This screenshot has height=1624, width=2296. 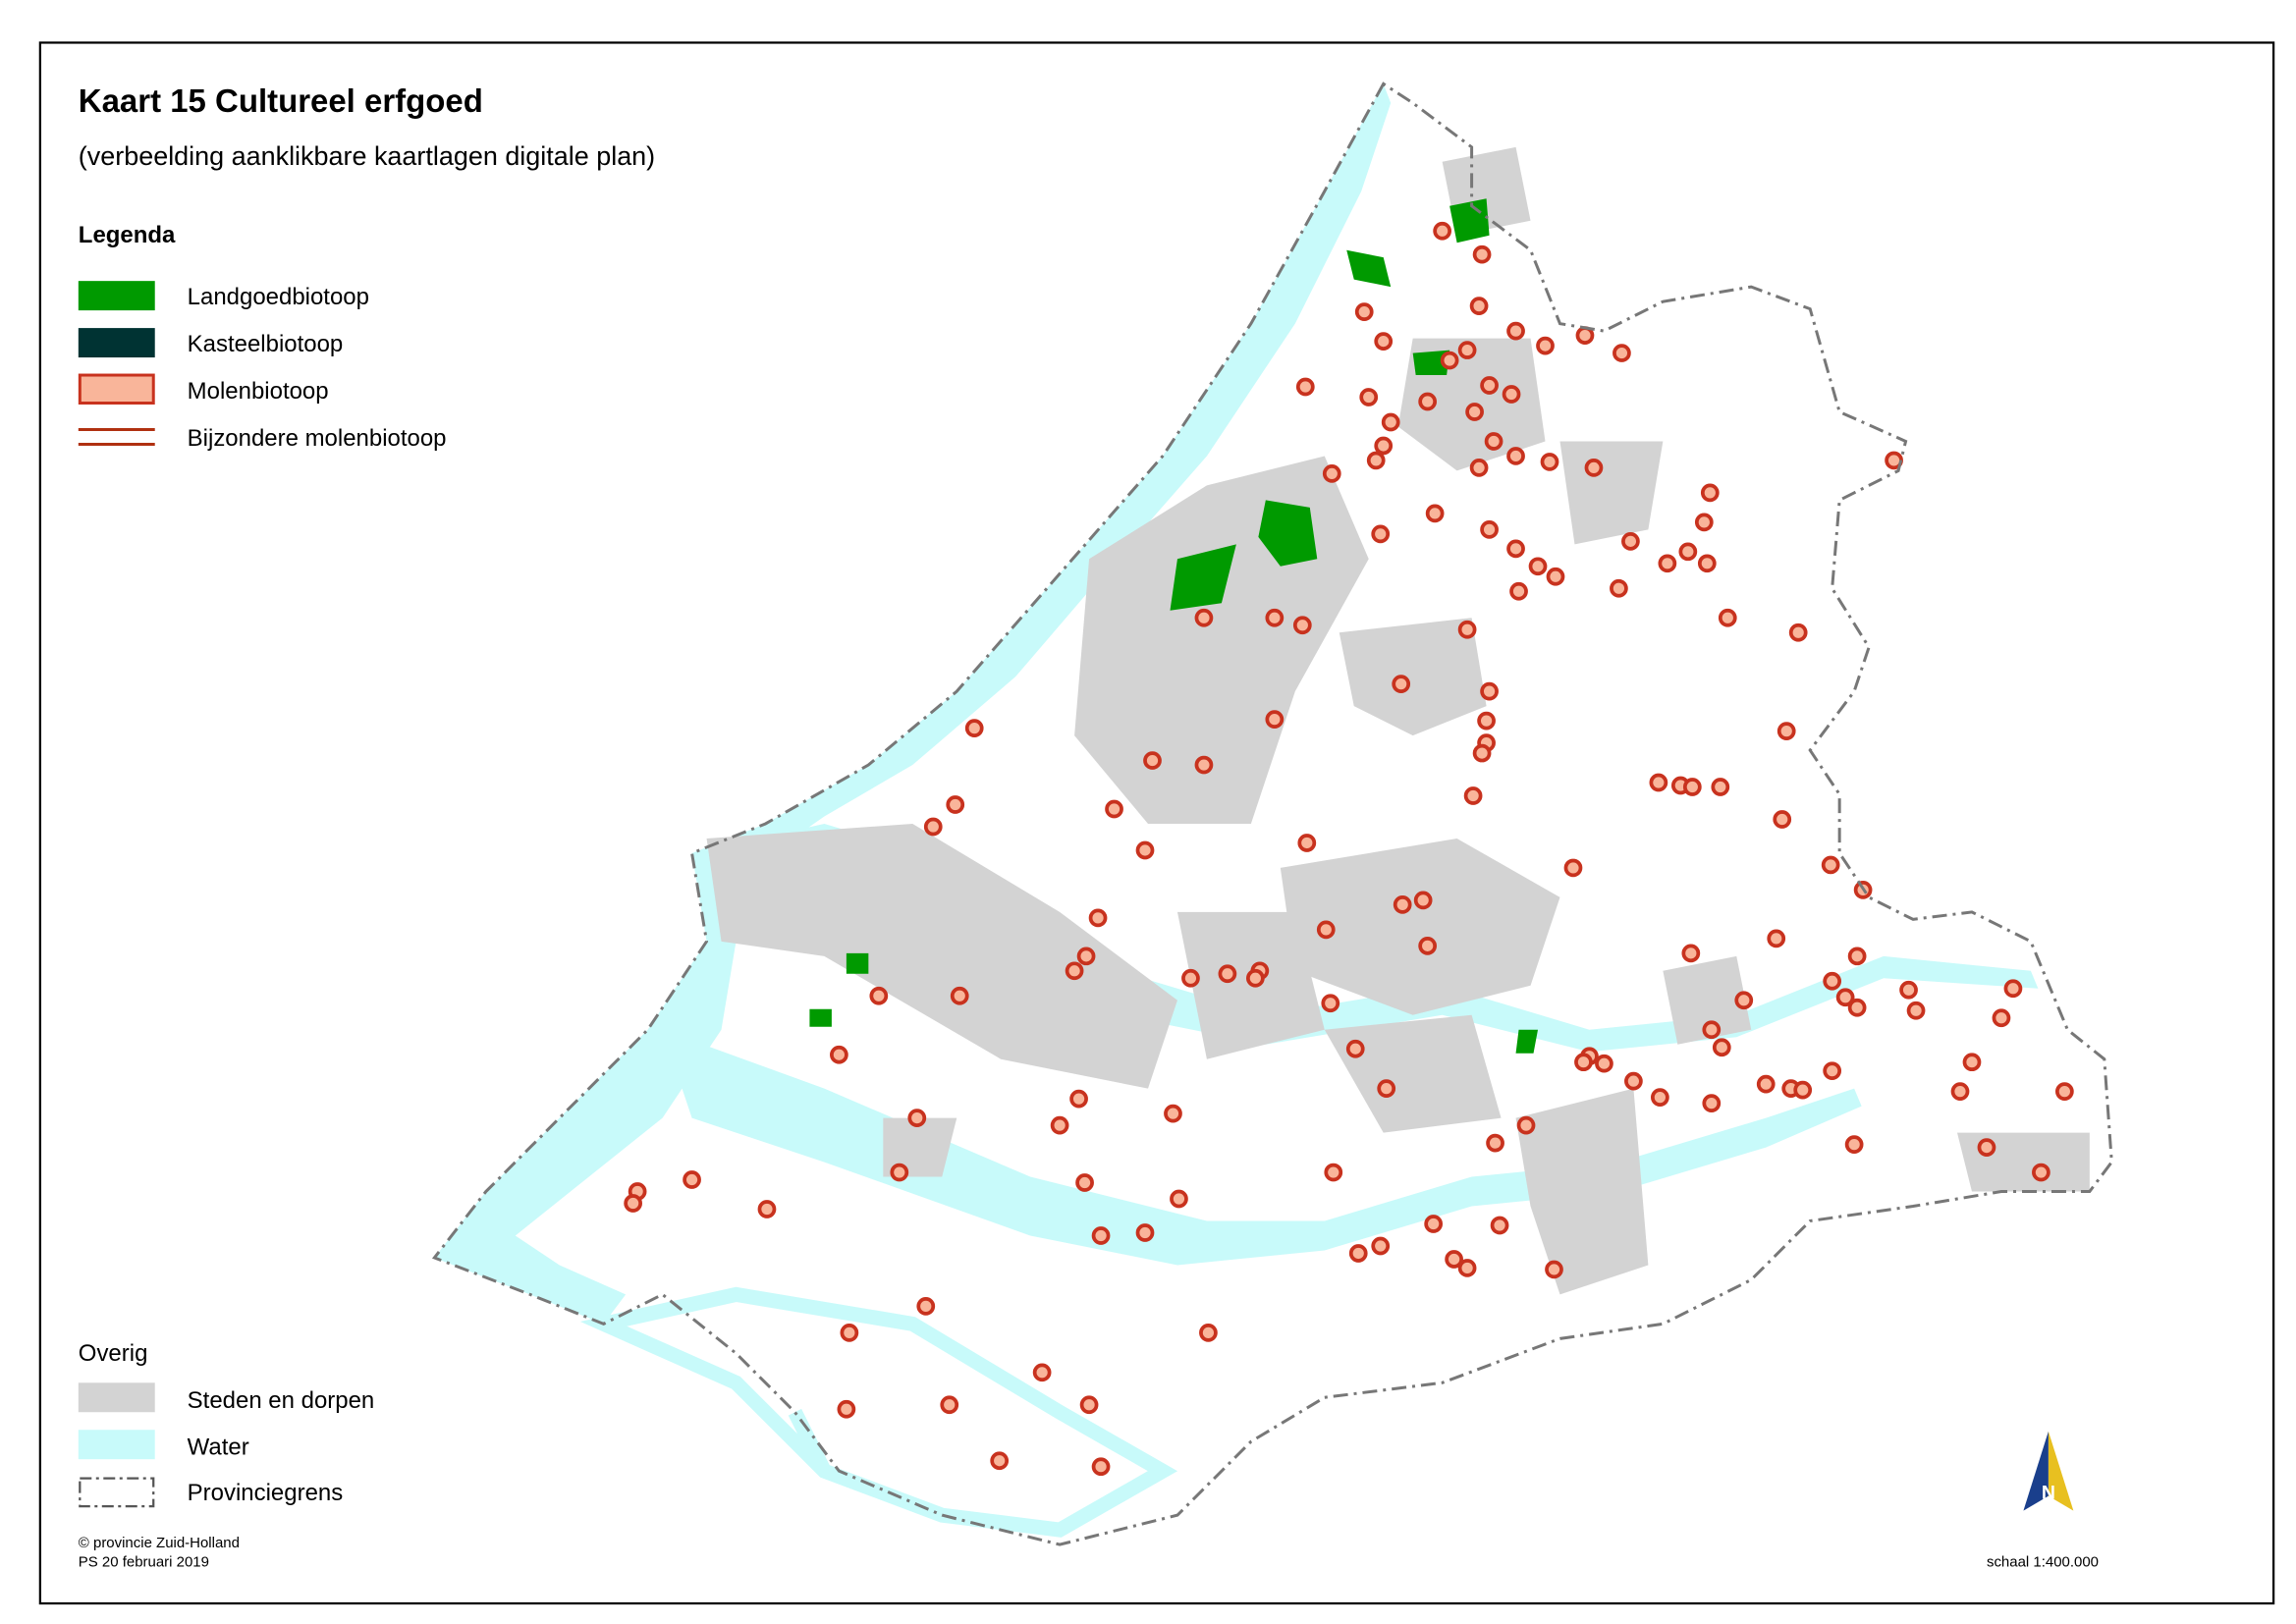 I want to click on legend-title: Legenda, so click(x=127, y=235).